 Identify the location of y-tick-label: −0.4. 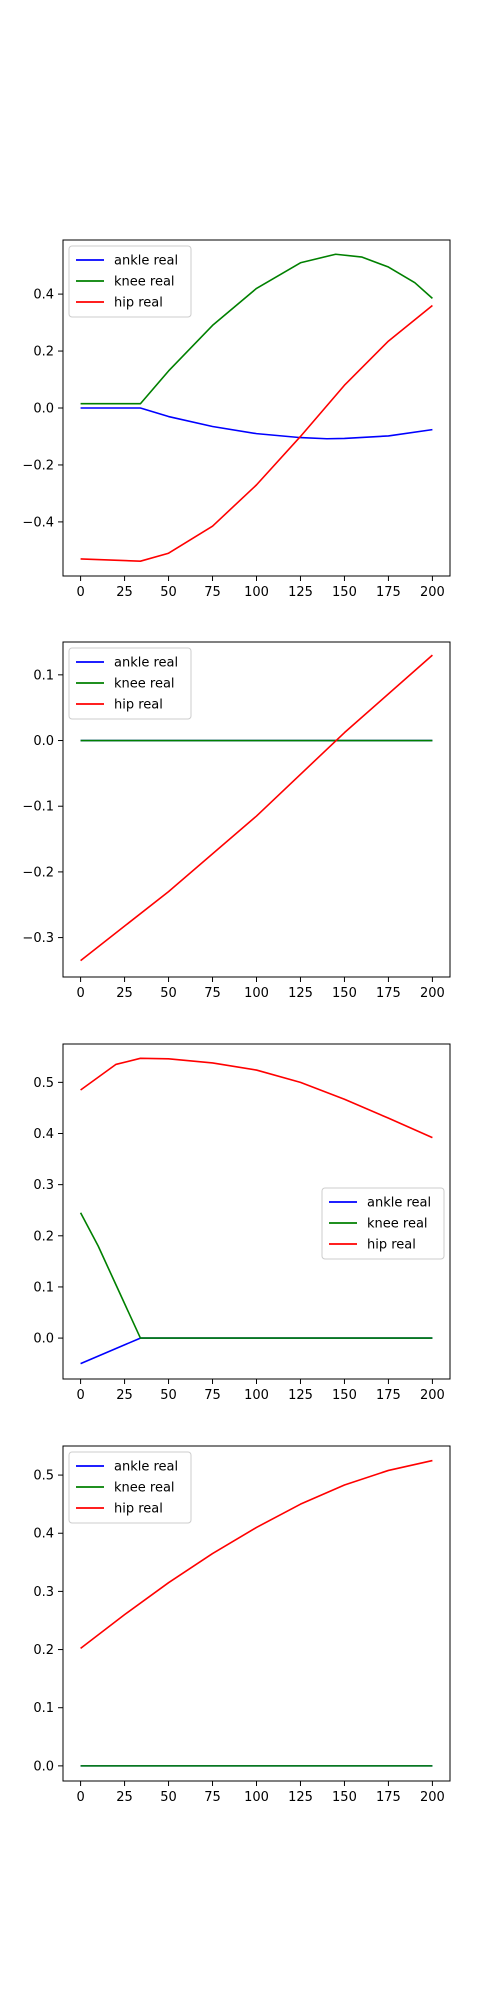
(38, 522).